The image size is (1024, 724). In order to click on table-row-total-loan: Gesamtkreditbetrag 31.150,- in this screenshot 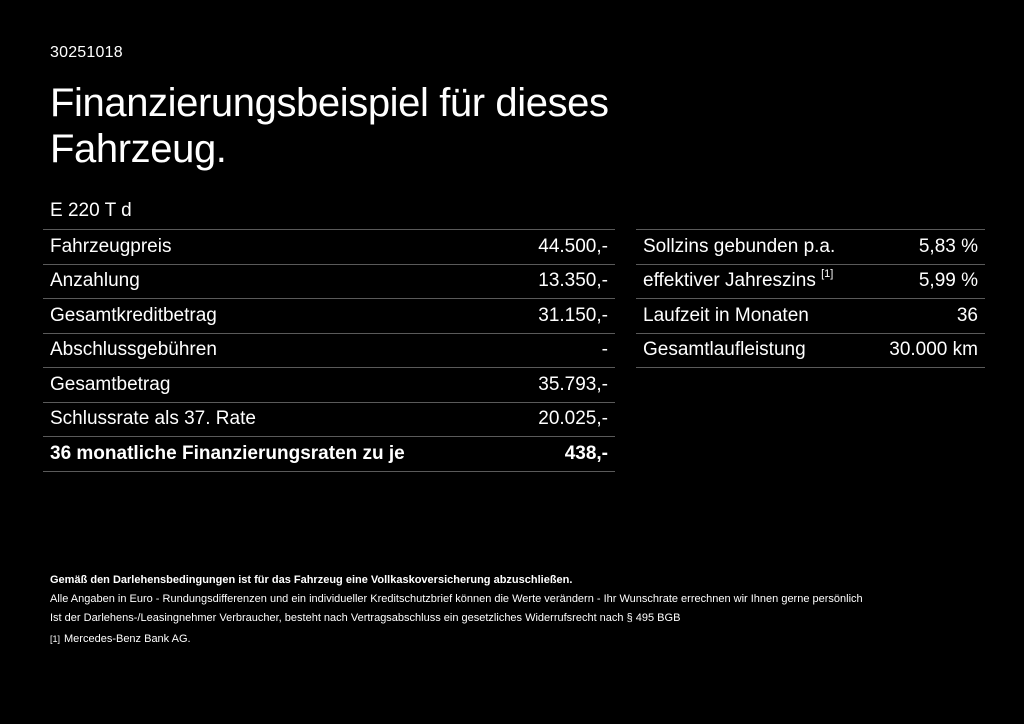, I will do `click(329, 316)`.